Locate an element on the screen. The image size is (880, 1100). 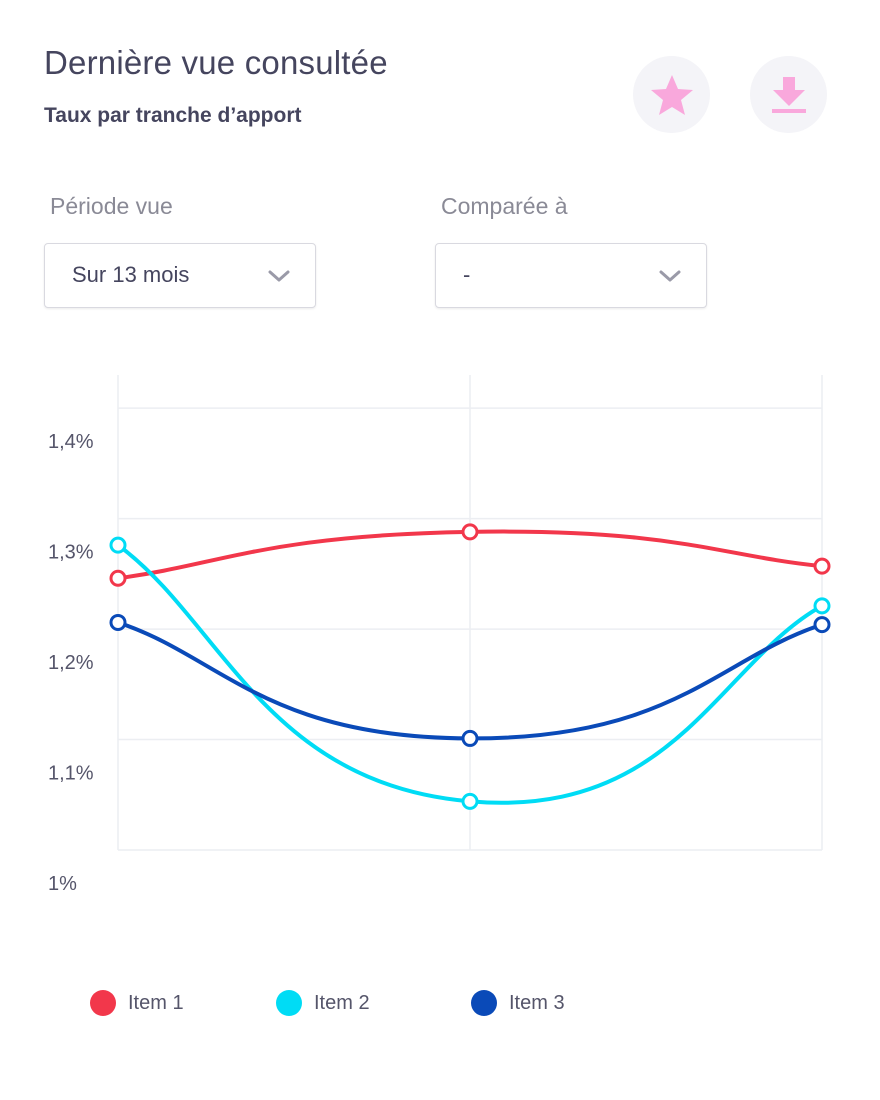
y-tick-label: 1,1% is located at coordinates (71, 774).